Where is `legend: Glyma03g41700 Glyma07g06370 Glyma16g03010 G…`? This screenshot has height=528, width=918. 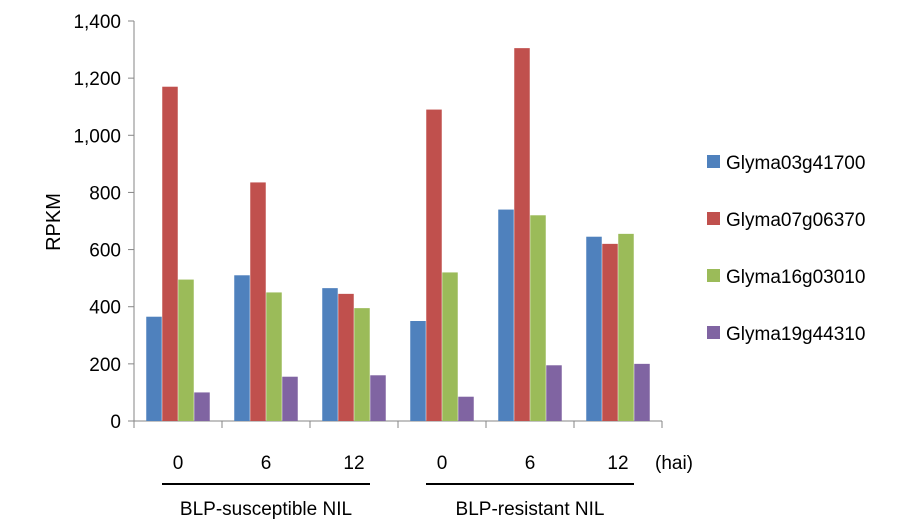 legend: Glyma03g41700 Glyma07g06370 Glyma16g03010 G… is located at coordinates (786, 249).